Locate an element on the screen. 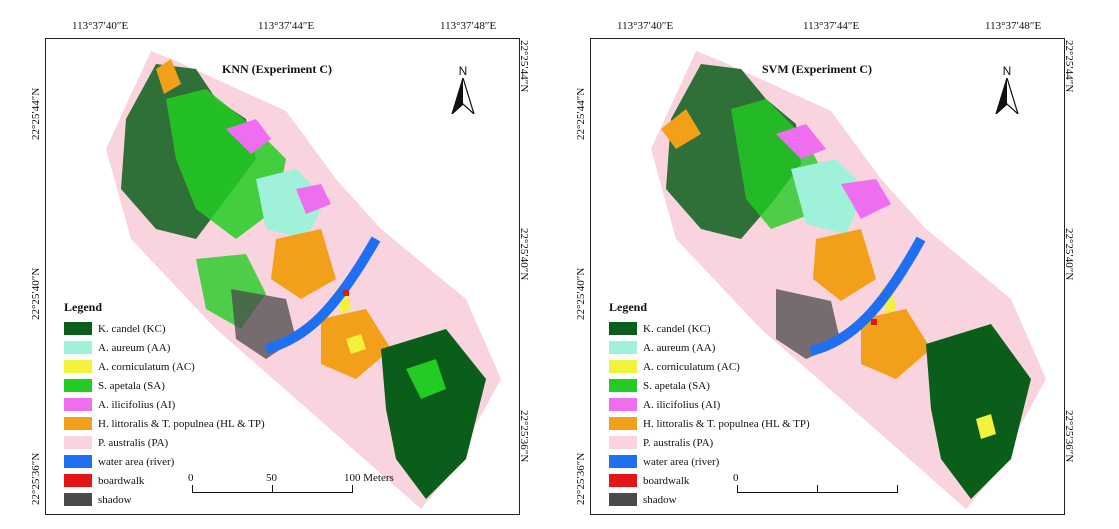 This screenshot has height=529, width=1119. scale-bar: 0 50 100 Meters is located at coordinates (308, 485).